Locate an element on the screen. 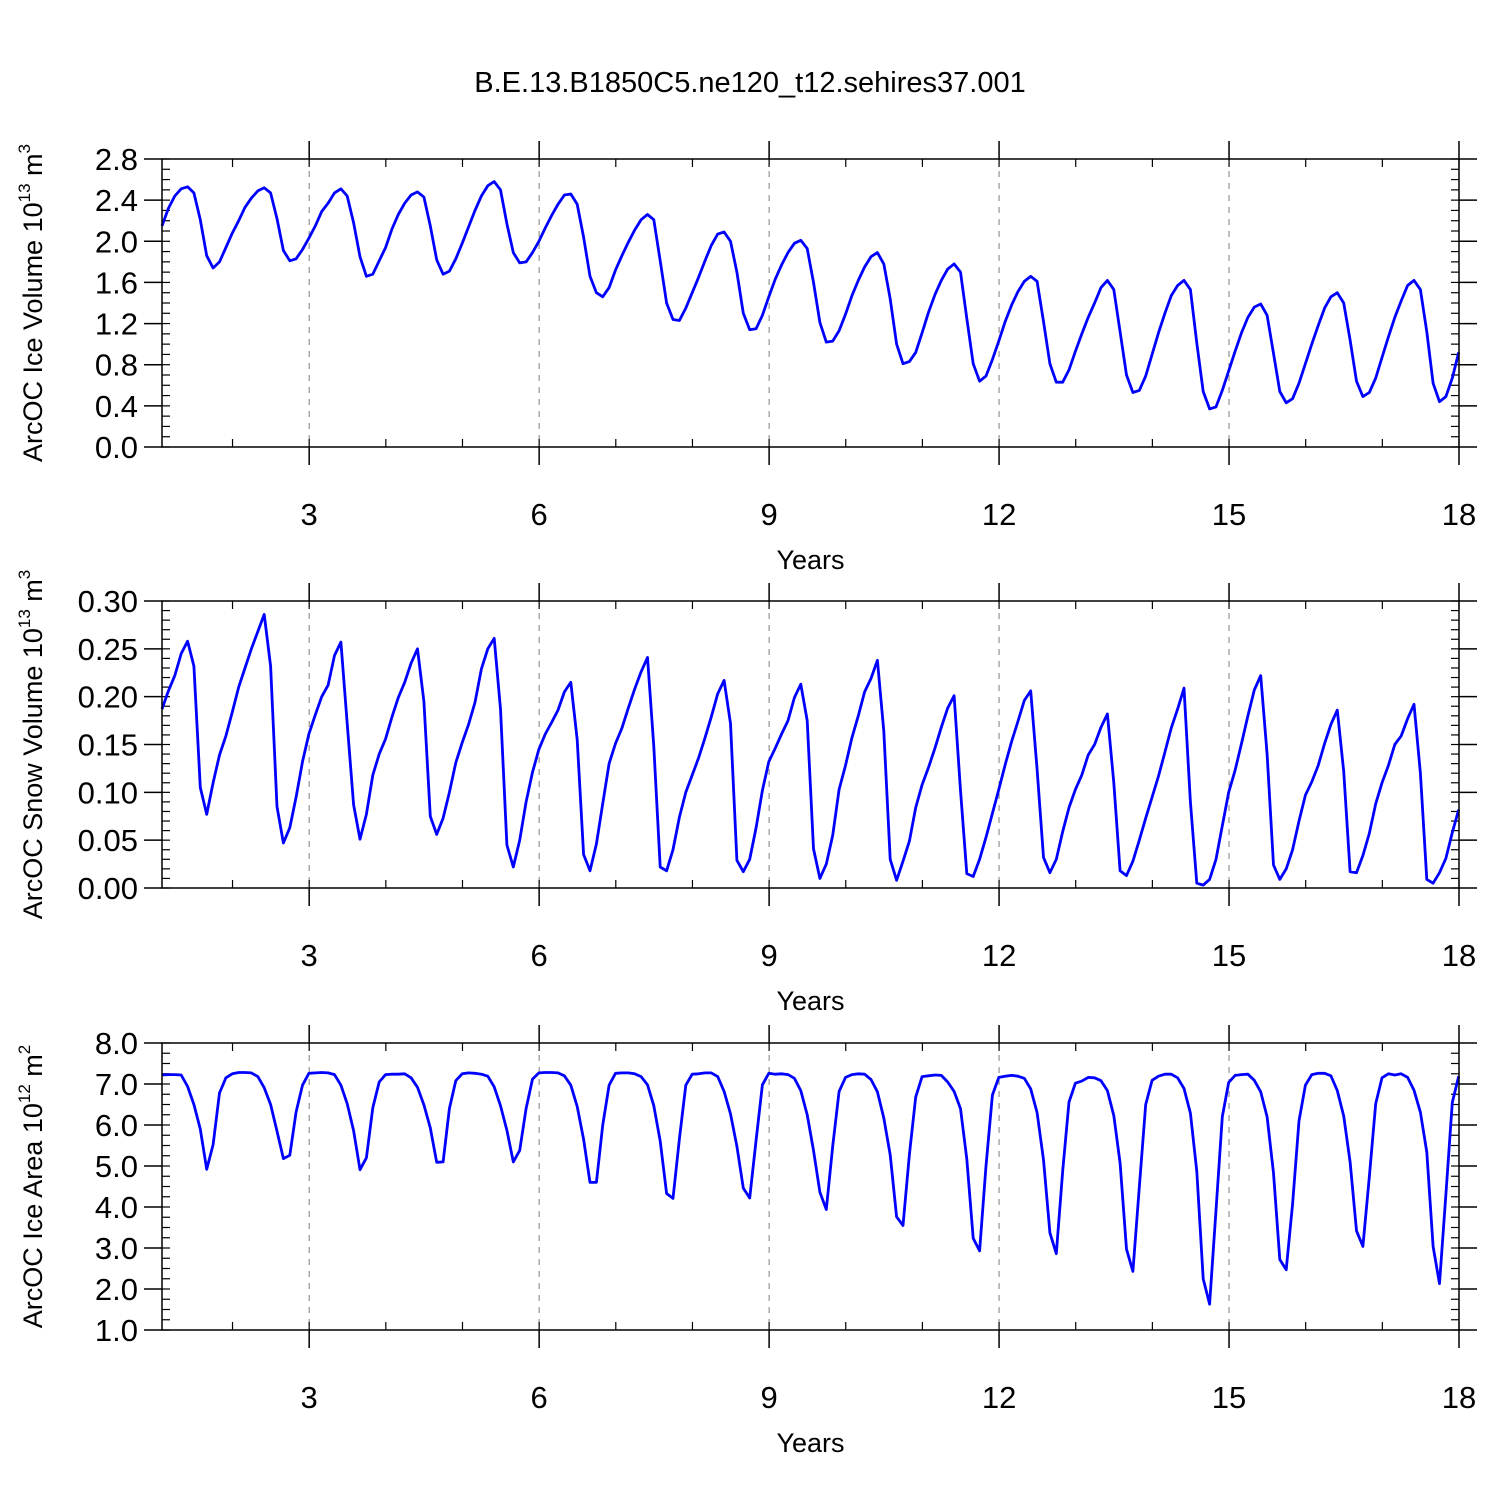 The height and width of the screenshot is (1500, 1500). y-tick-label: 6.0 is located at coordinates (116, 1125).